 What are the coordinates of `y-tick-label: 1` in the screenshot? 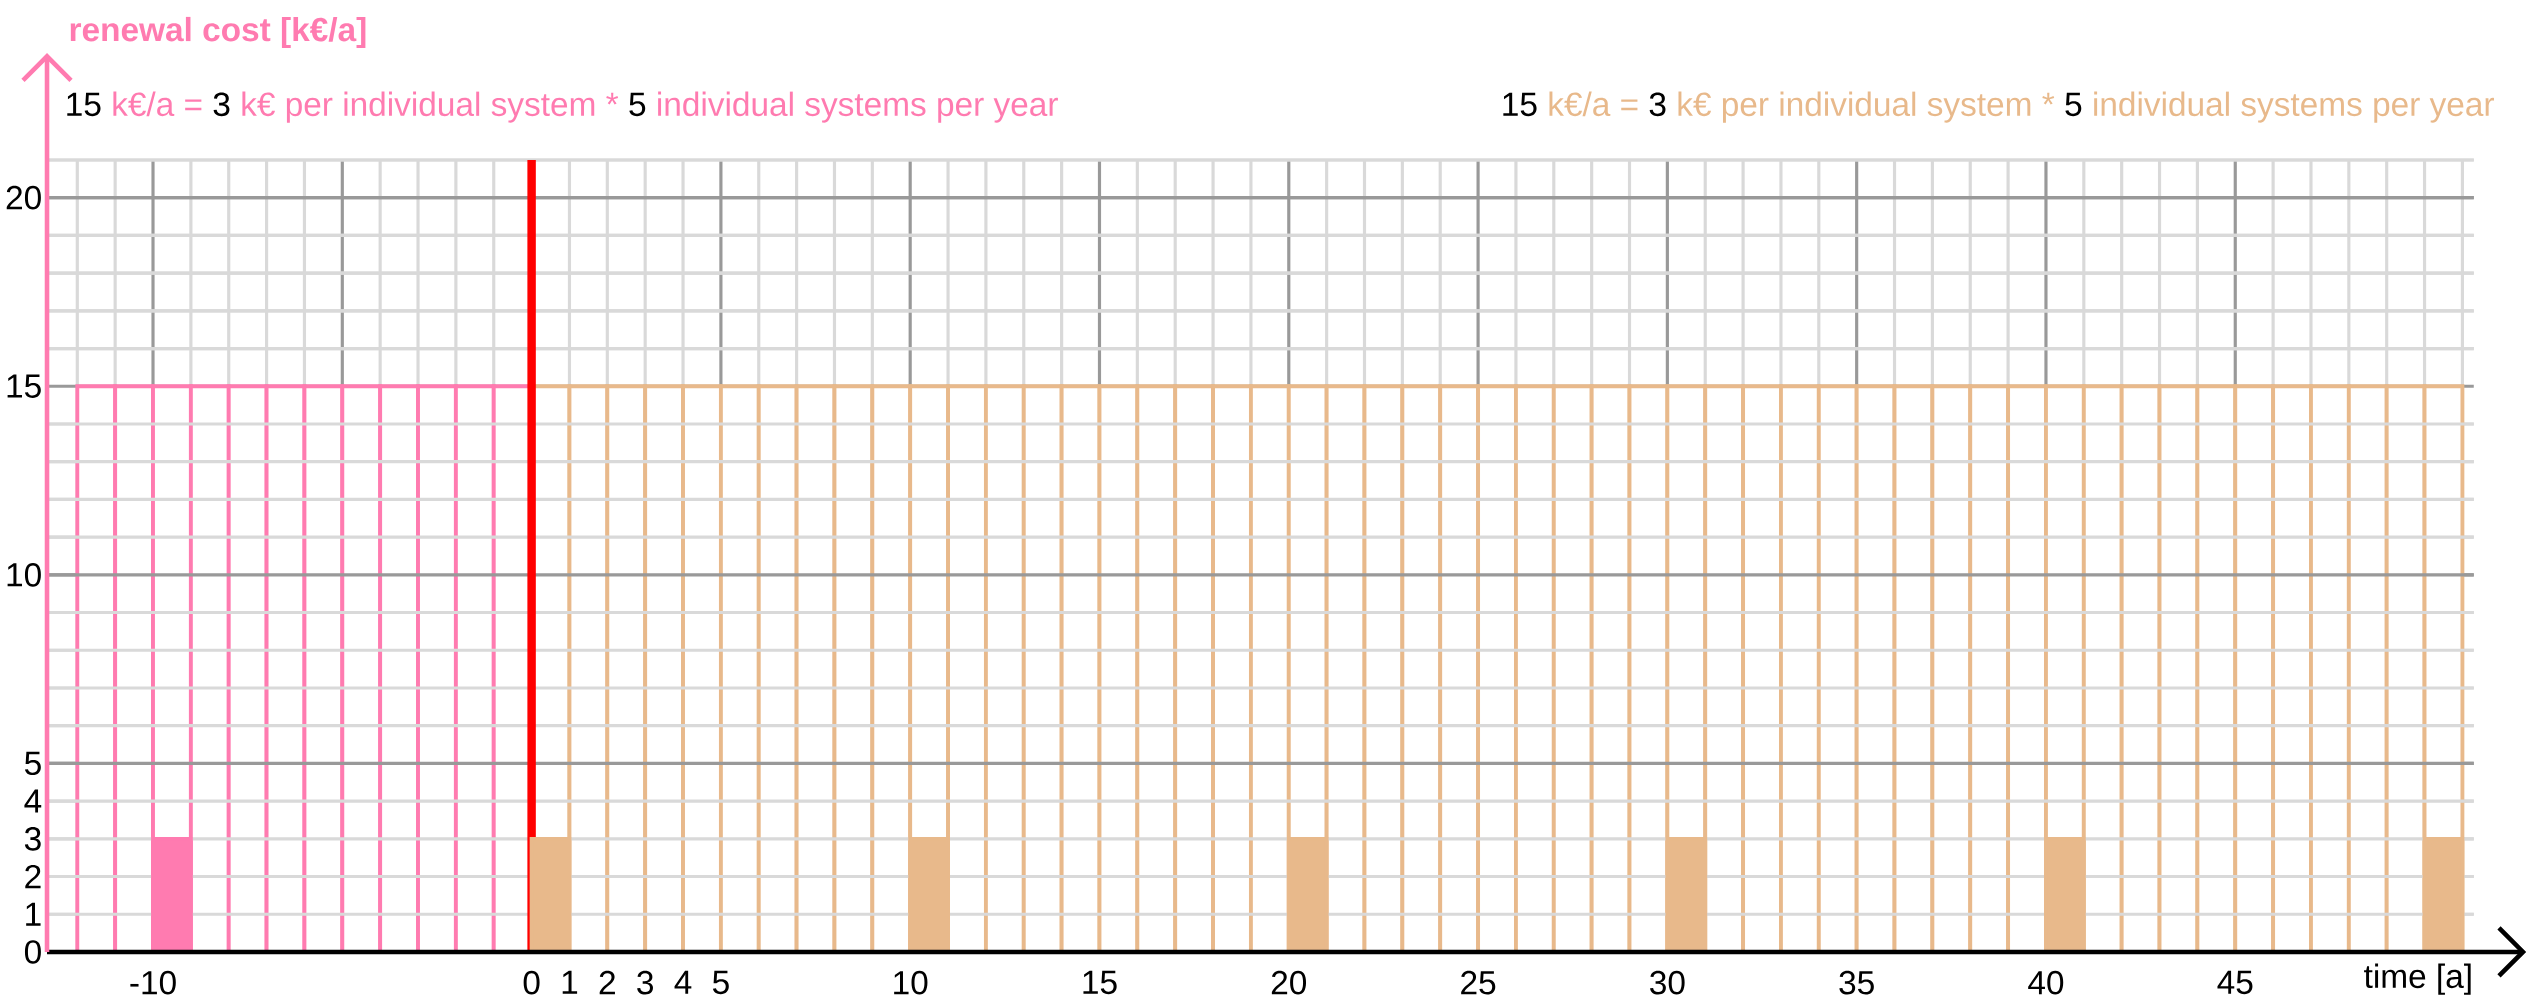 It's located at (33, 914).